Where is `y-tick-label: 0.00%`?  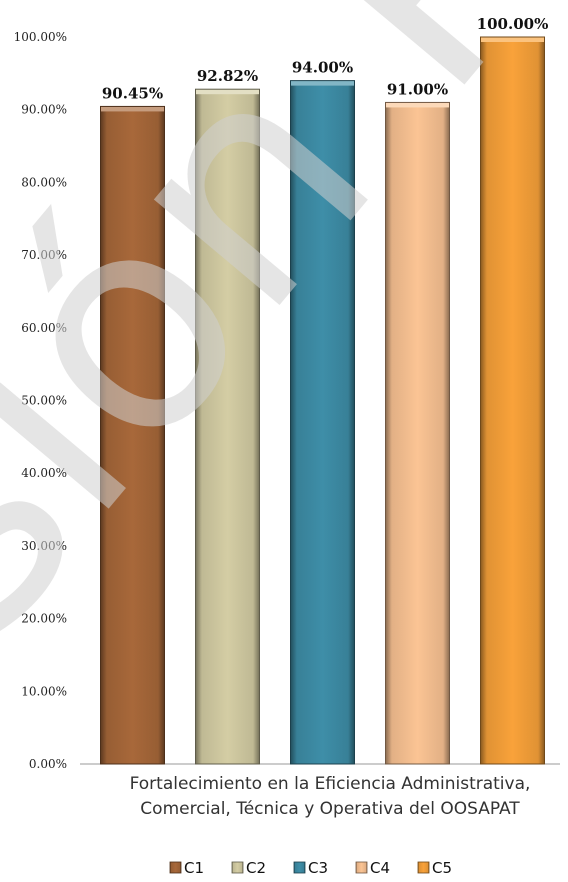
y-tick-label: 0.00% is located at coordinates (48, 764).